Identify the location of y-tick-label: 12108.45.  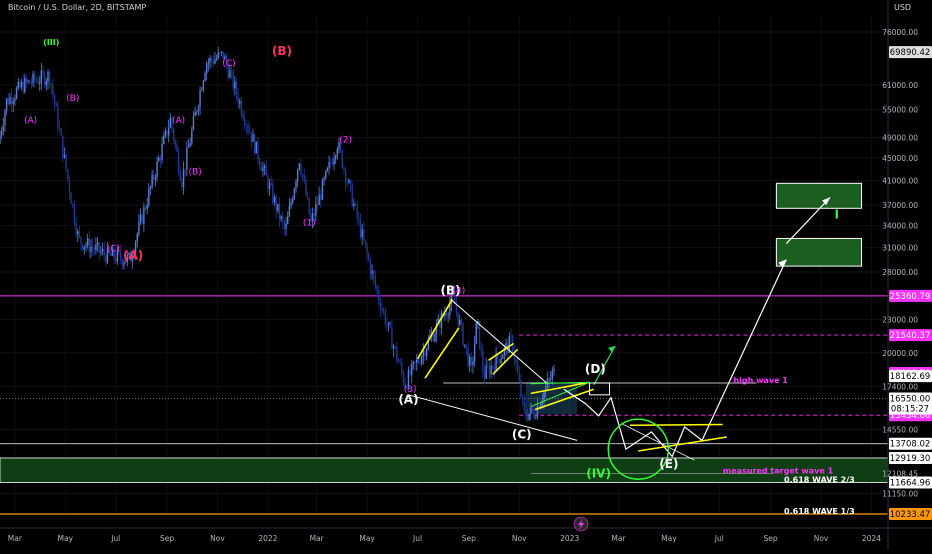
(900, 474).